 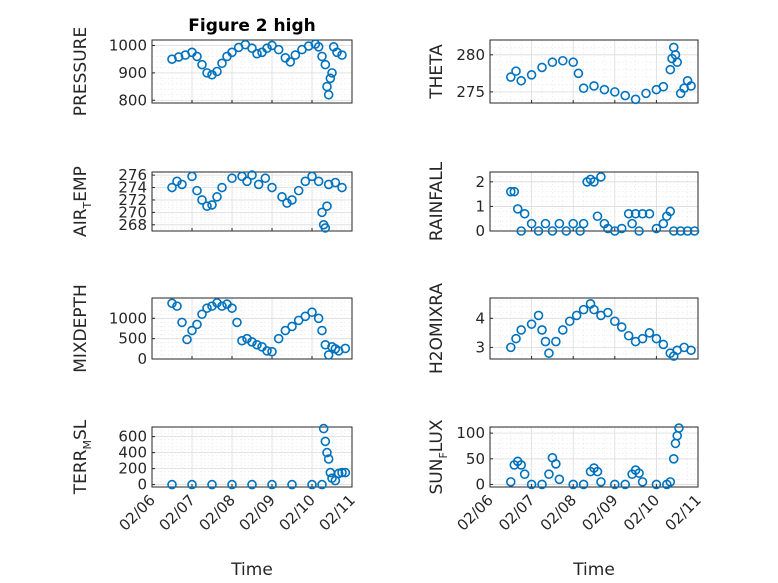 I want to click on y-axis-label: RAINFALL, so click(x=437, y=201).